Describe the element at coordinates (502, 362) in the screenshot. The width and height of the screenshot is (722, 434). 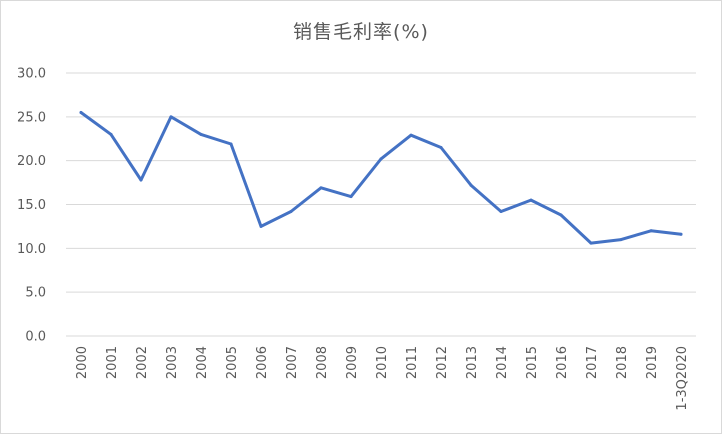
I see `x-tick-label: 2014` at that location.